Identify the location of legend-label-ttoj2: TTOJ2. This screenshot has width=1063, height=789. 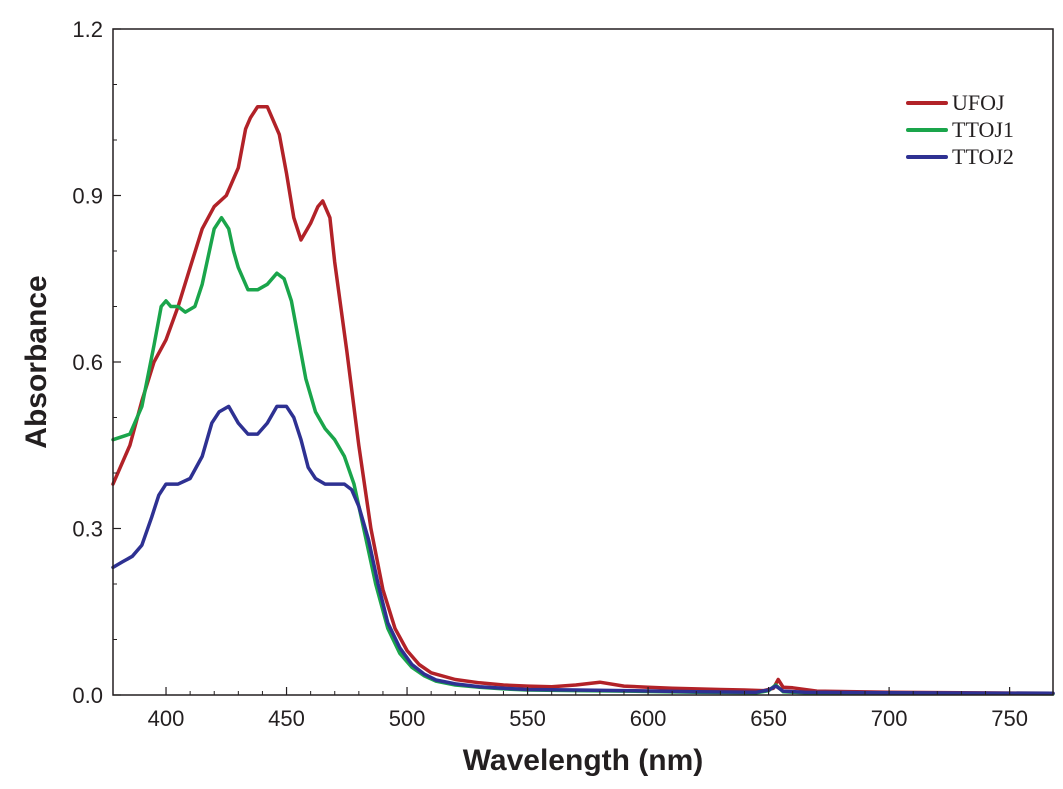
(983, 156).